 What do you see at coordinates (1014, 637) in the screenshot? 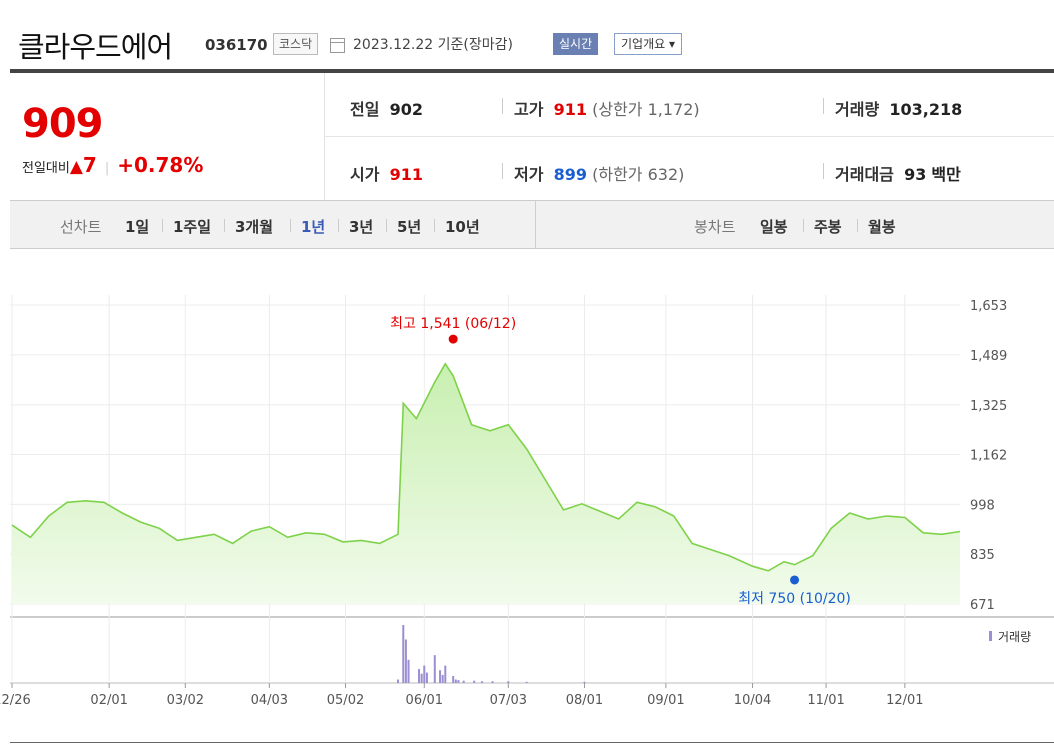
I see `volume-legend: 거래량` at bounding box center [1014, 637].